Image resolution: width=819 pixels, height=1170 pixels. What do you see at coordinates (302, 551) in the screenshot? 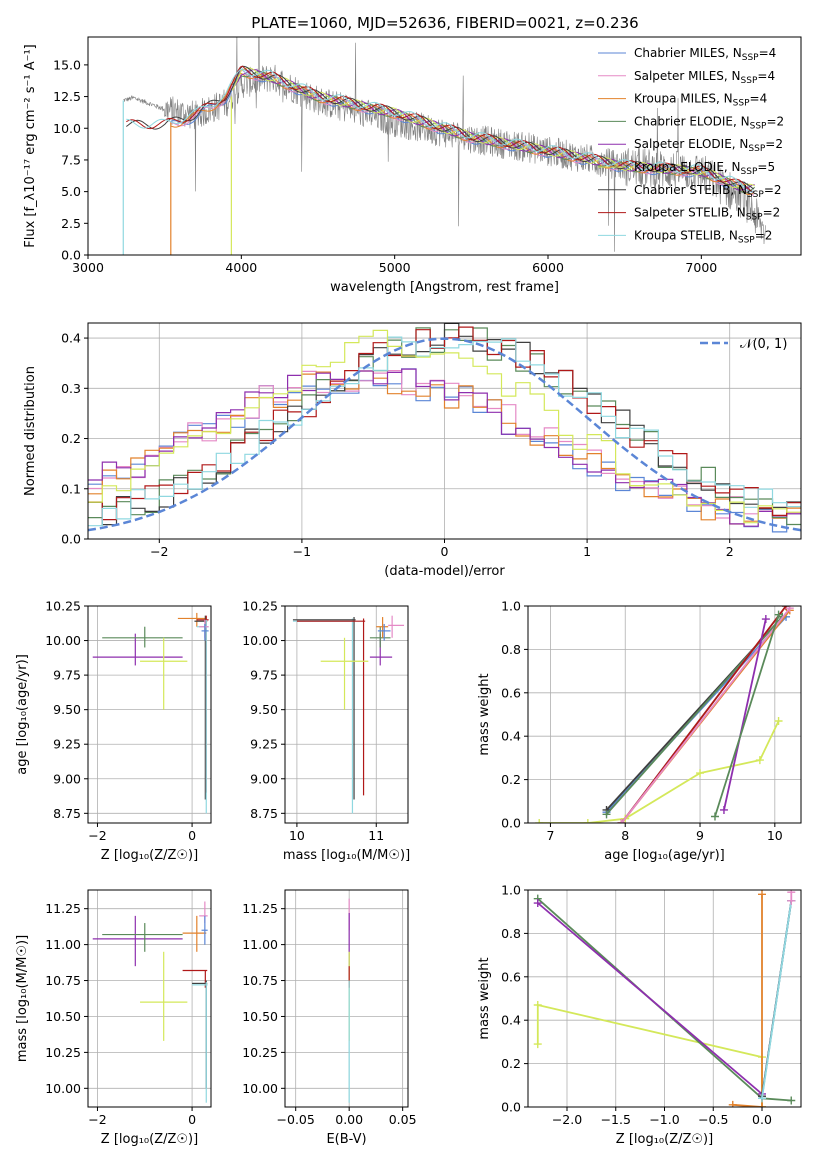
I see `x-tick-label: −1` at bounding box center [302, 551].